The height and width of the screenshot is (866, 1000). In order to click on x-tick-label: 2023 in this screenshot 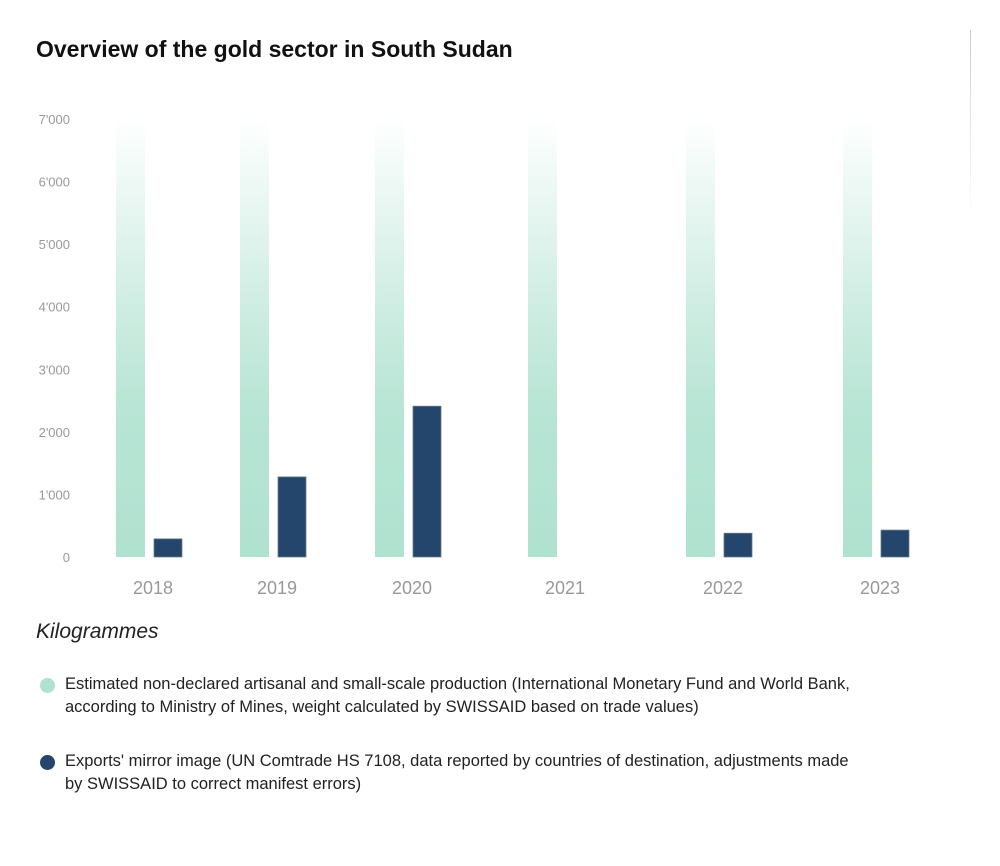, I will do `click(880, 588)`.